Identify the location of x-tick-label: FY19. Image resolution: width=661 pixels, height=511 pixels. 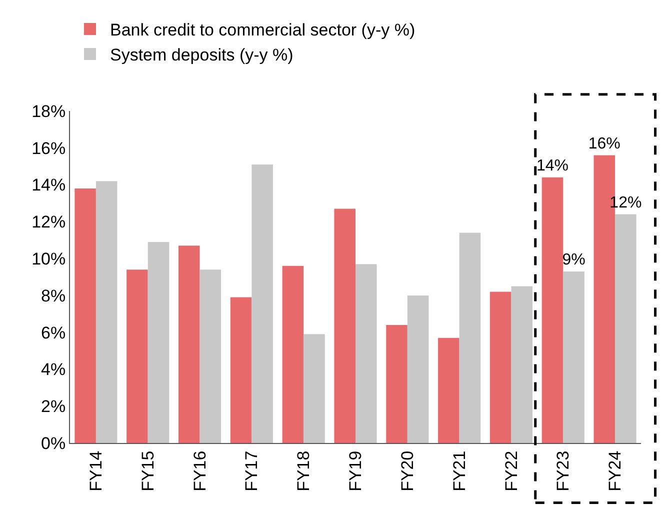
(356, 471).